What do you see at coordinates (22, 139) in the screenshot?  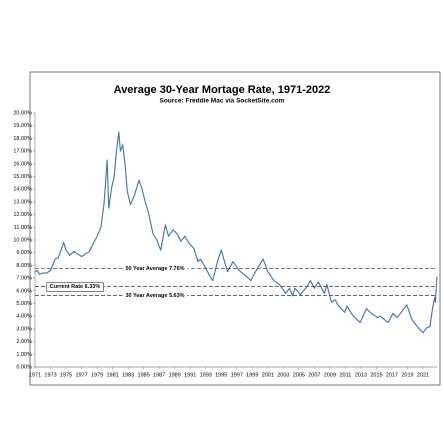 I see `y-tick-label: 18.00%` at bounding box center [22, 139].